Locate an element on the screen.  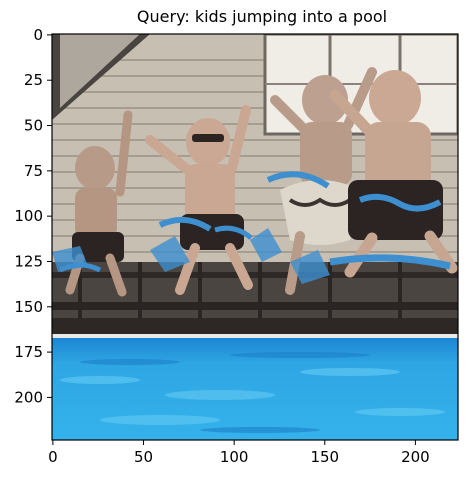
y-tick-label: 200 is located at coordinates (28, 397).